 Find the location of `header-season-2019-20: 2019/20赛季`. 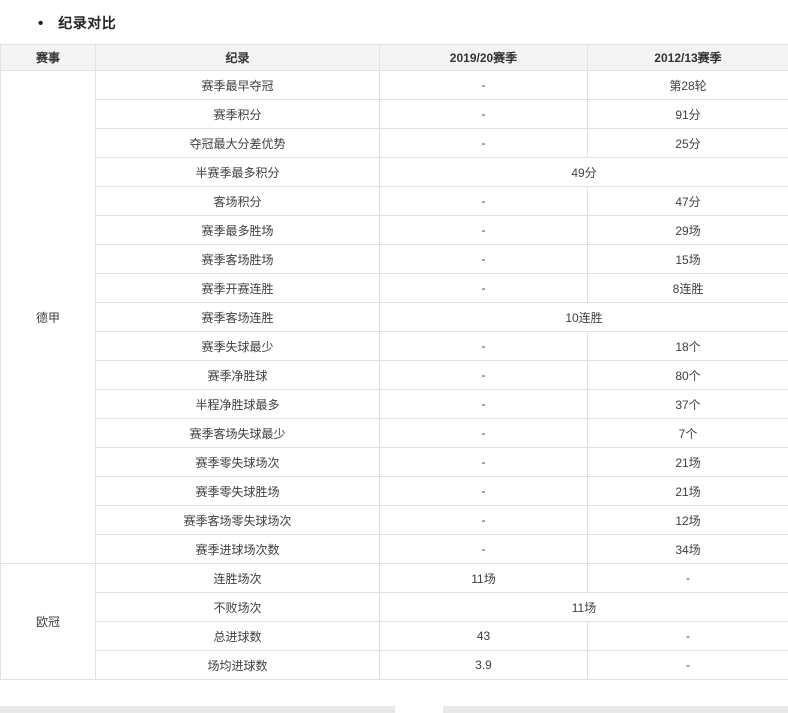

header-season-2019-20: 2019/20赛季 is located at coordinates (483, 57).